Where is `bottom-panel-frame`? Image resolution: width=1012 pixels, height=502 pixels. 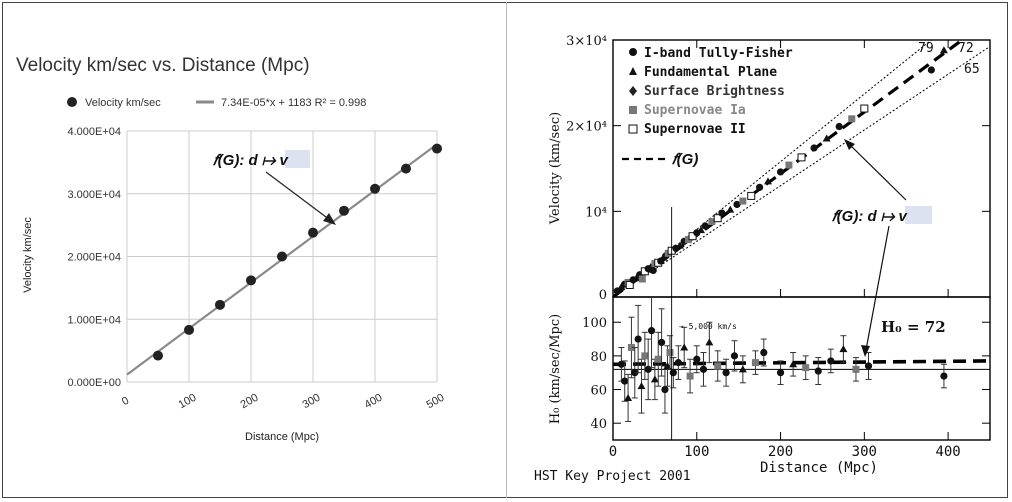
bottom-panel-frame is located at coordinates (801, 368).